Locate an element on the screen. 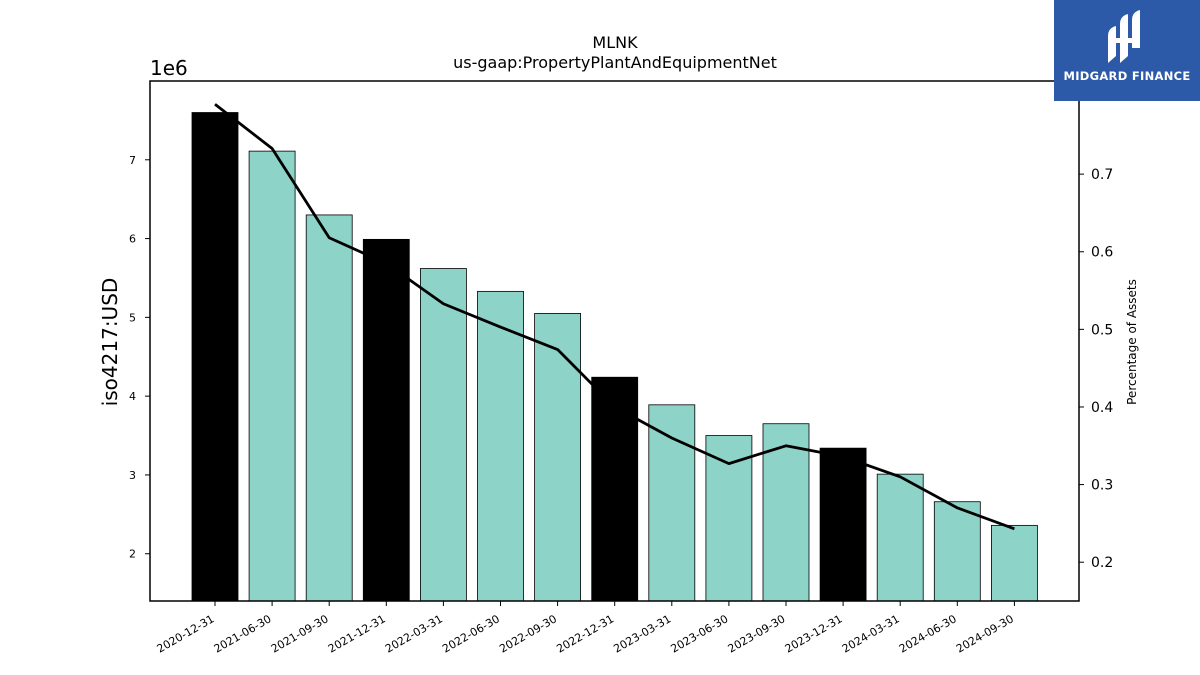 This screenshot has height=675, width=1200. y-tick-label: 6 is located at coordinates (132, 239).